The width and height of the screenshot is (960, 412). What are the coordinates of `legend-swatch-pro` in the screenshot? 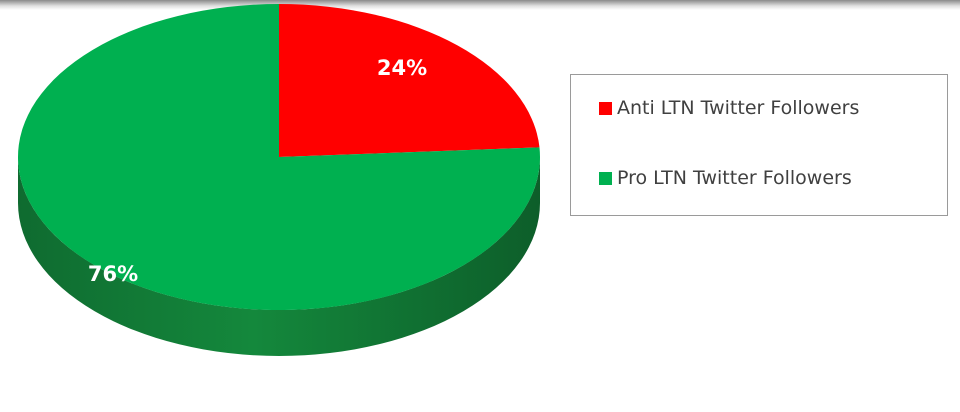 It's located at (605, 178).